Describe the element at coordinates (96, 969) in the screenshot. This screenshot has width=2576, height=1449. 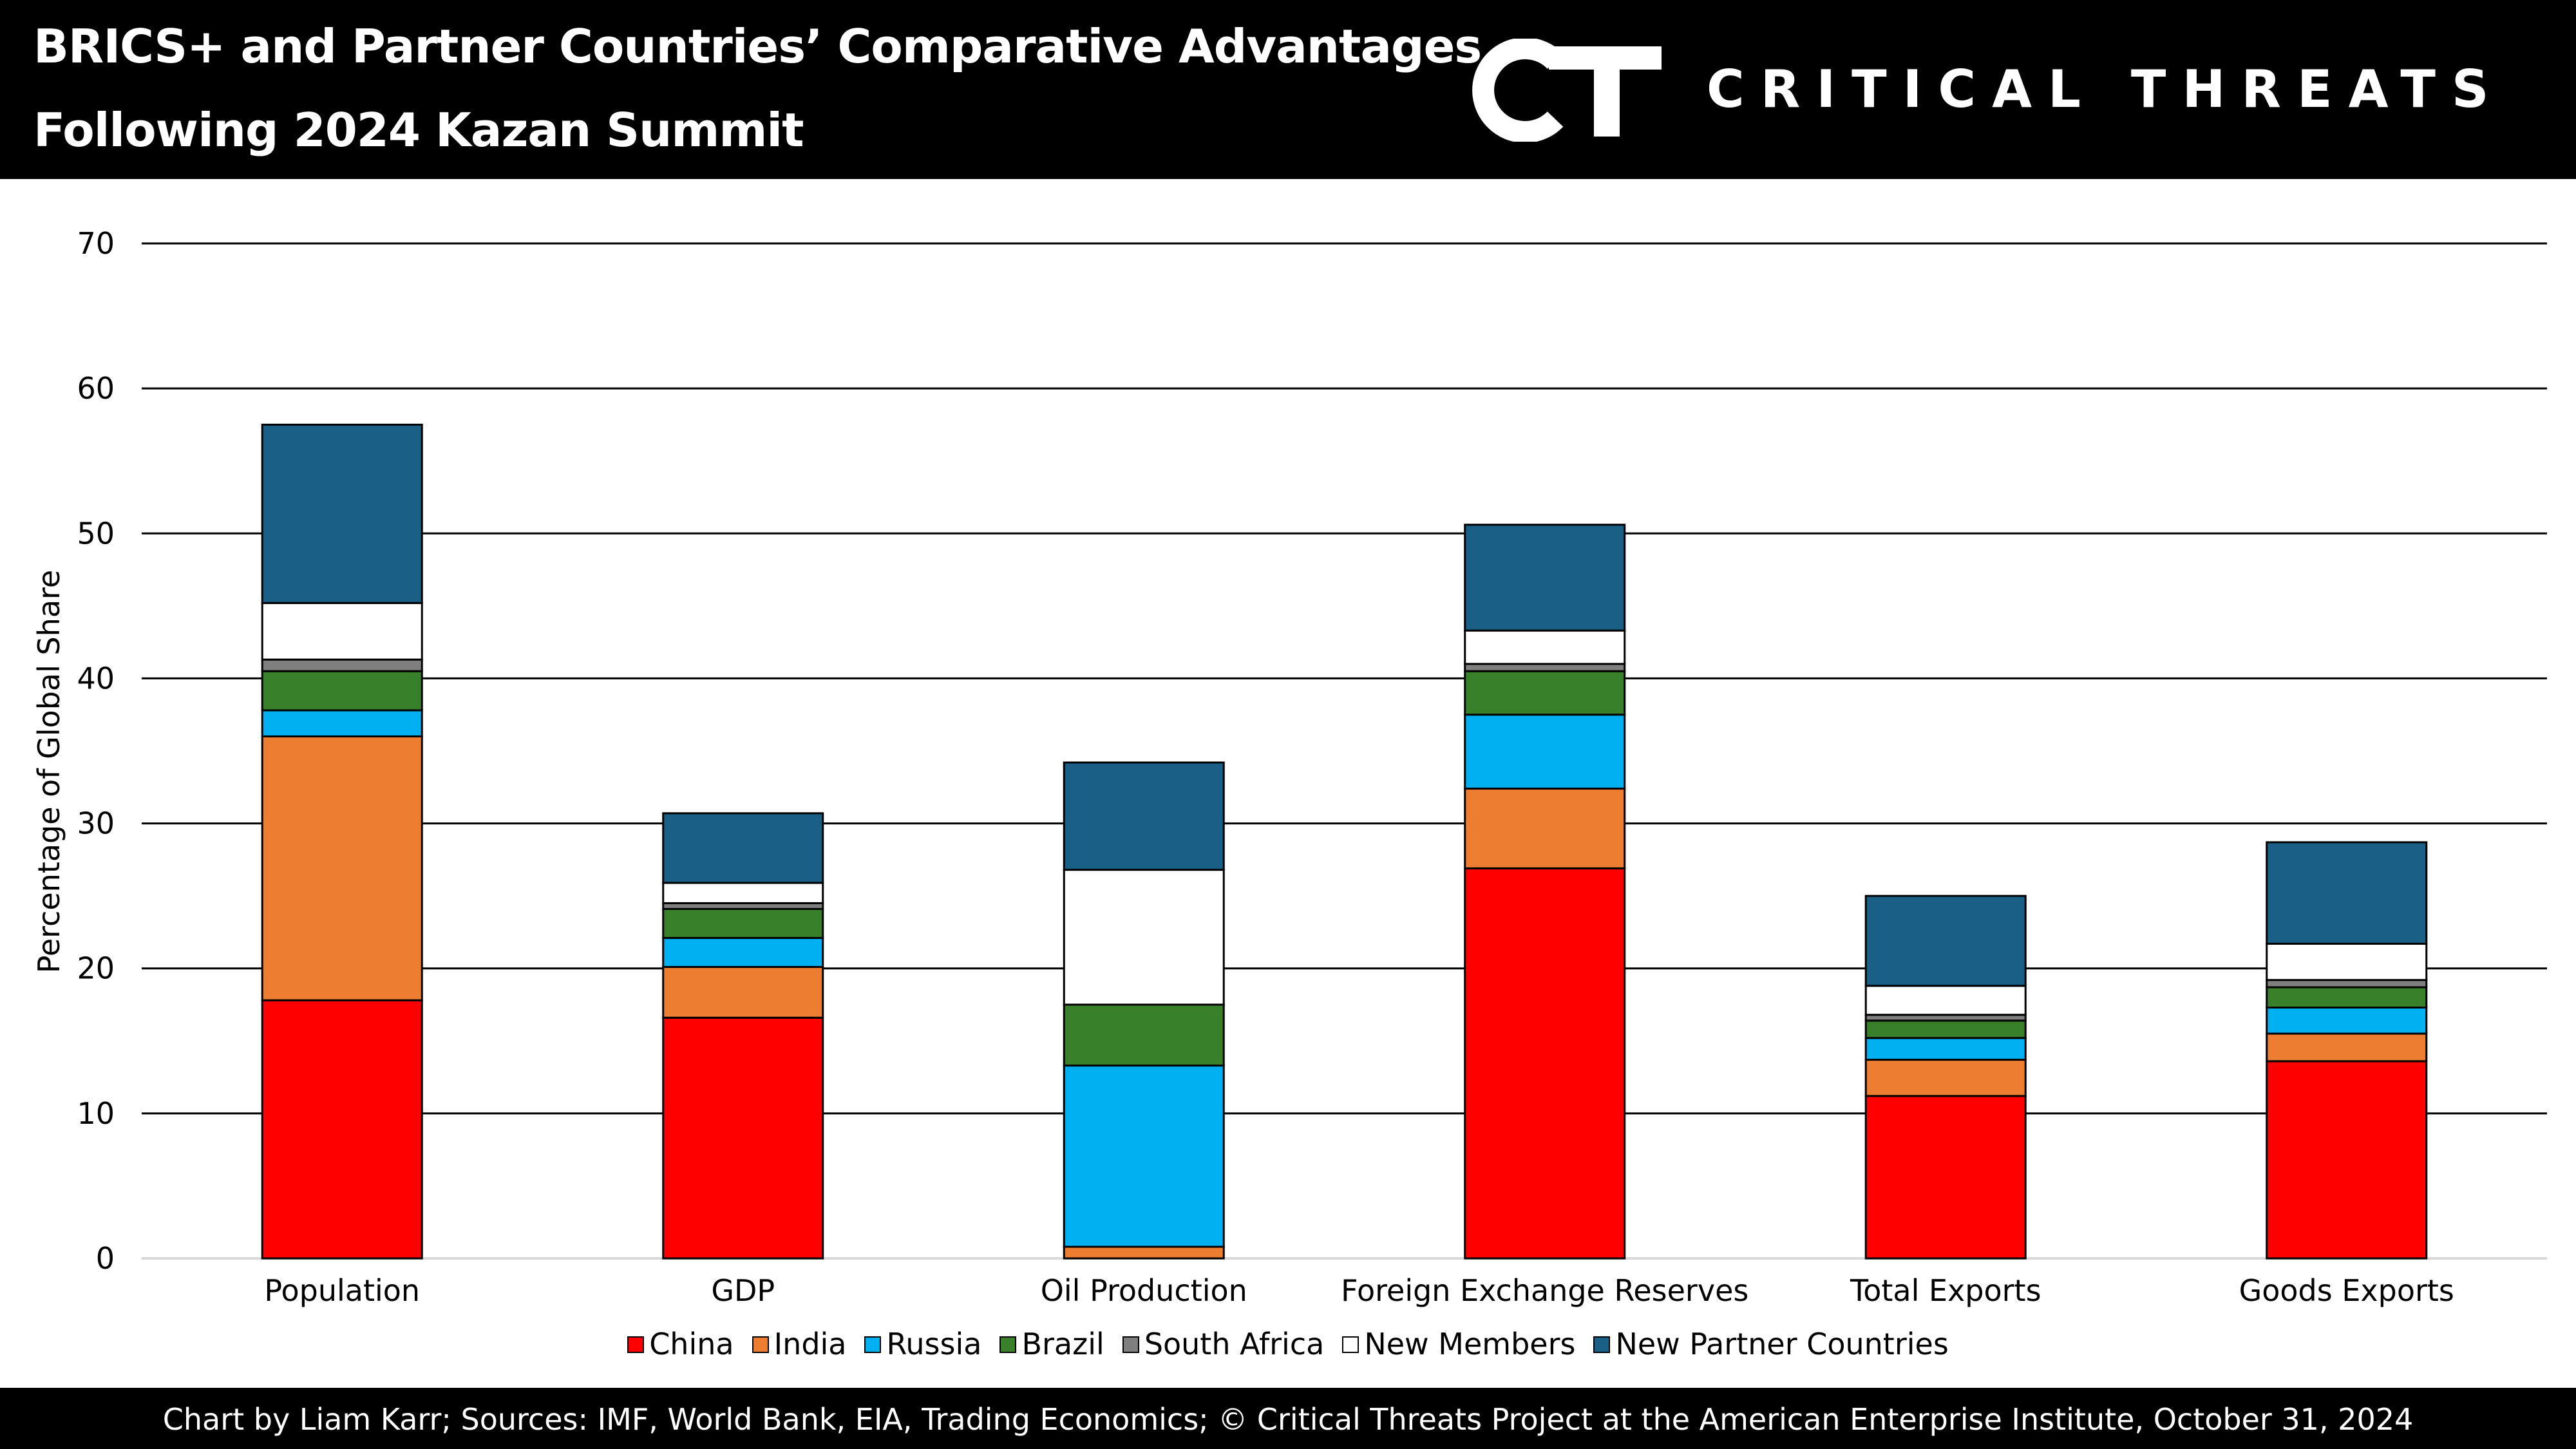
I see `y-tick-label: 20` at that location.